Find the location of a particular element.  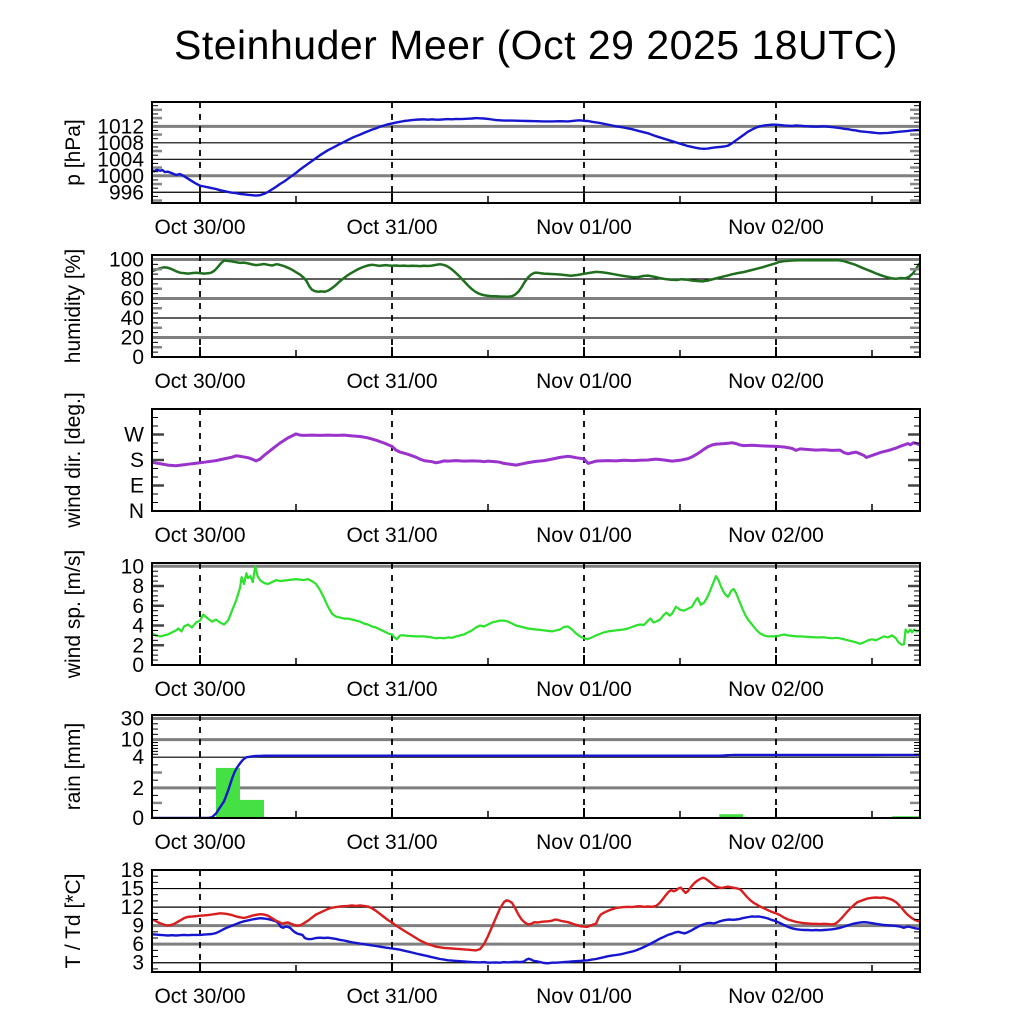

y-tick-label: N is located at coordinates (136, 511).